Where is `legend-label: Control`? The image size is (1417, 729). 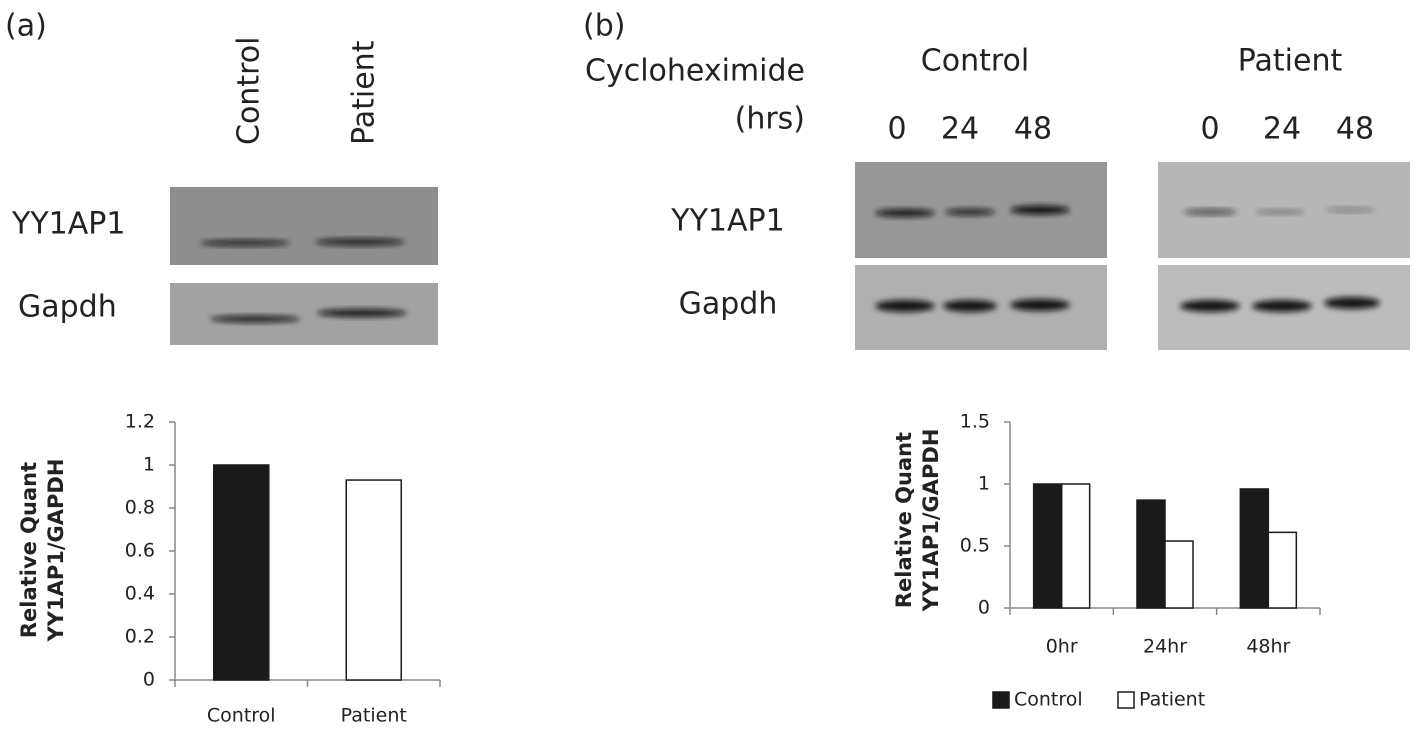
legend-label: Control is located at coordinates (1048, 700).